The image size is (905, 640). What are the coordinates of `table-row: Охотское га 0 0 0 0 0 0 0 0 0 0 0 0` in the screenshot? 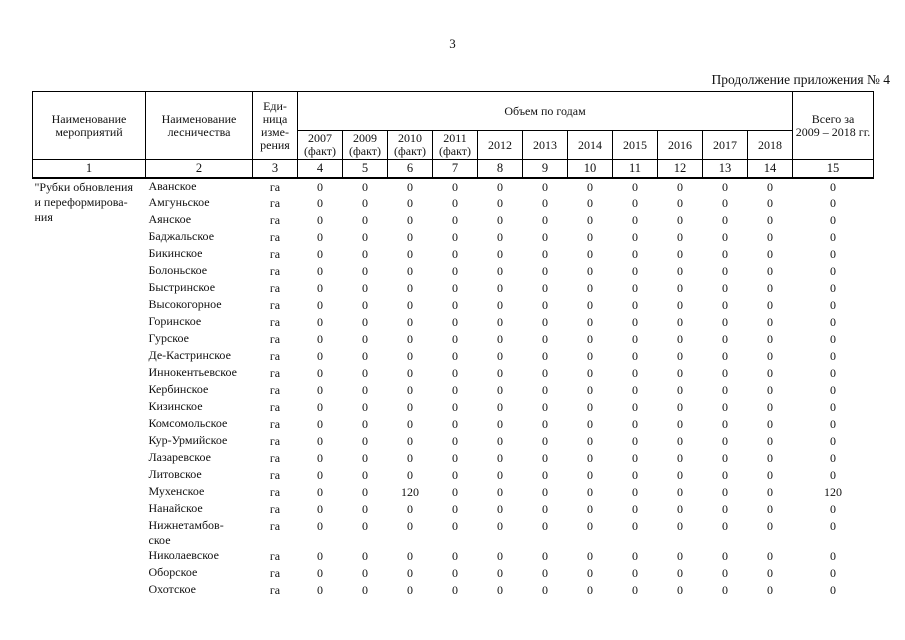 It's located at (453, 590).